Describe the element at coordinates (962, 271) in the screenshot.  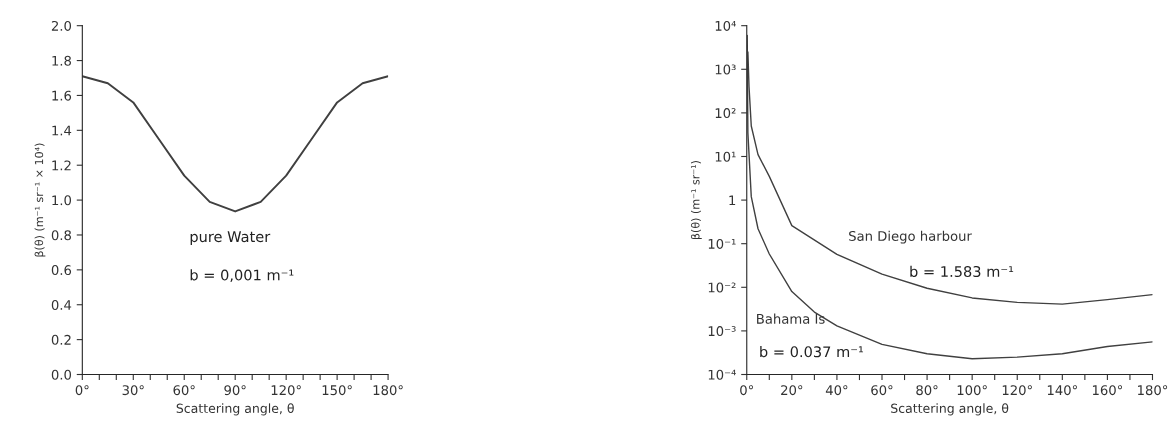
I see `annotation: b = 1.583 m⁻¹` at that location.